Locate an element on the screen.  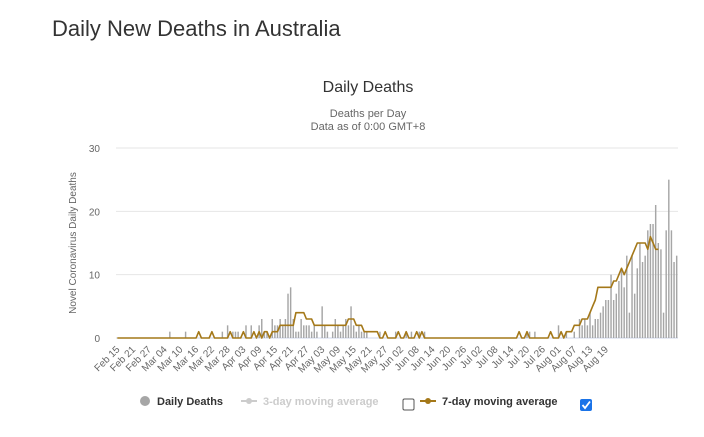
checkbox-3day-average is located at coordinates (408, 404).